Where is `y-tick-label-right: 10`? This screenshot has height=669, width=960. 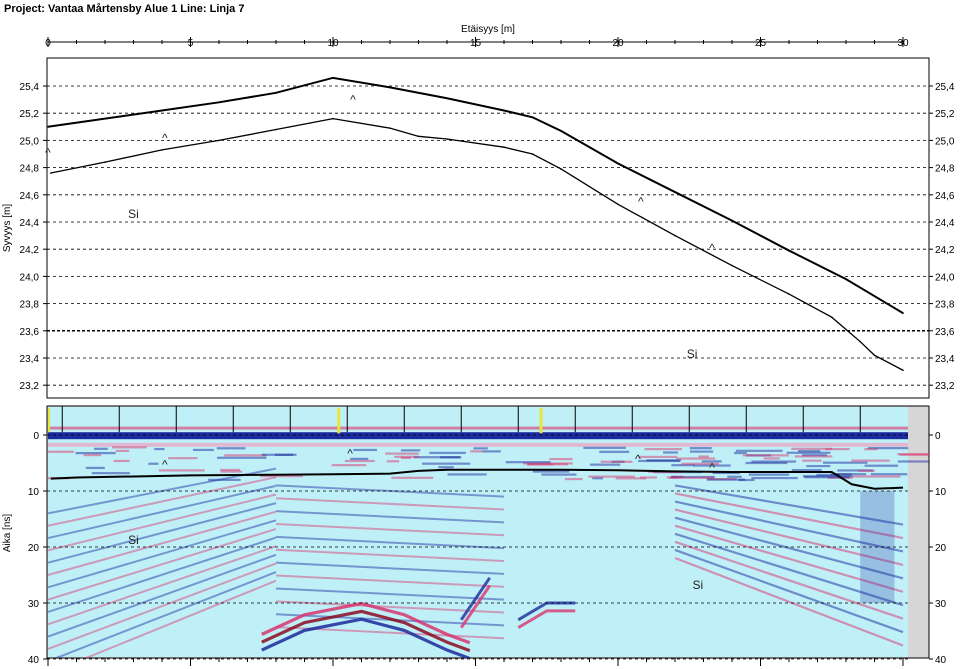
y-tick-label-right: 10 is located at coordinates (941, 492).